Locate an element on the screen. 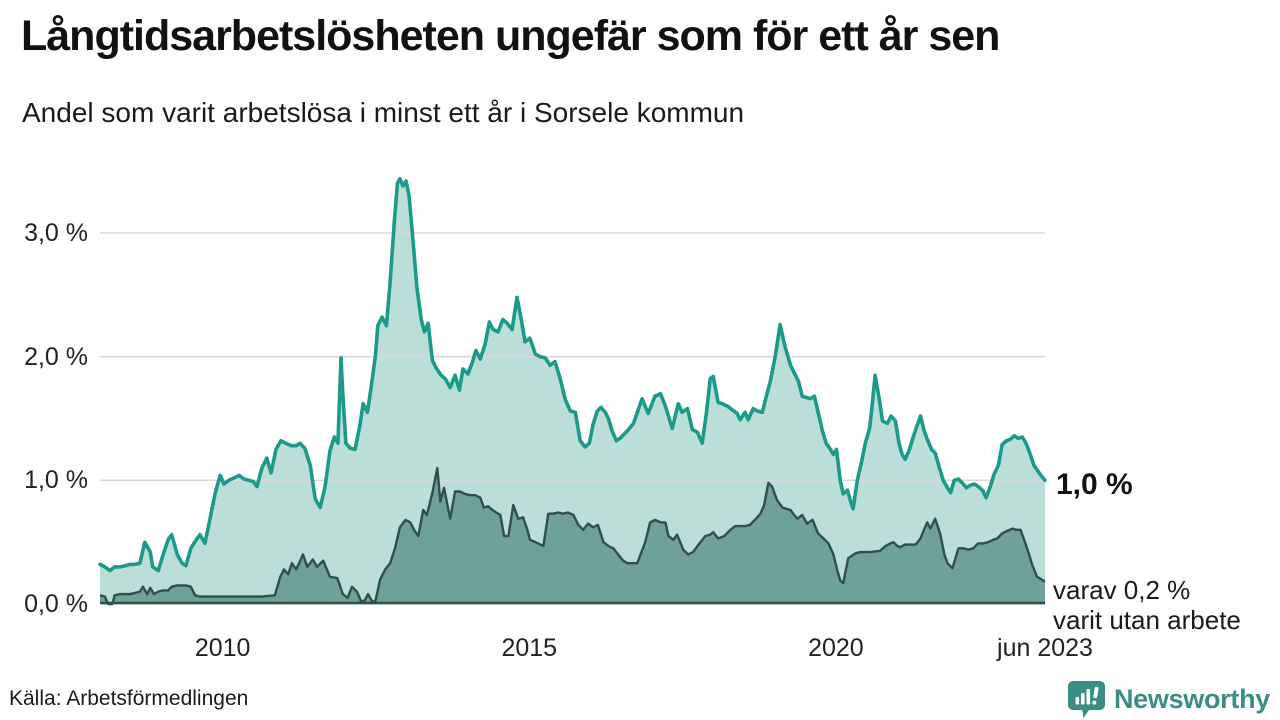 This screenshot has height=720, width=1280. y-tick-label: 0,0 % is located at coordinates (56, 604).